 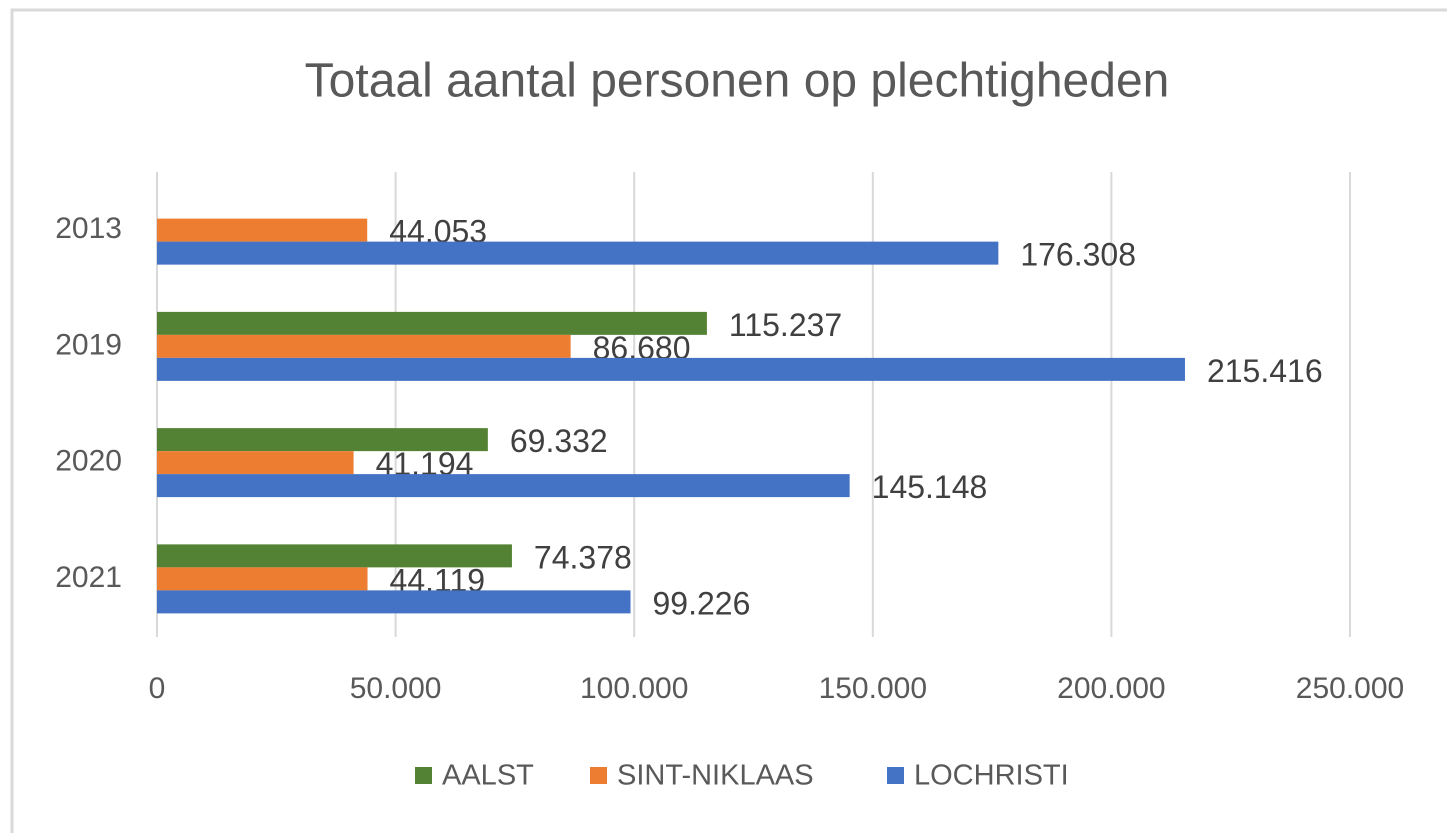 What do you see at coordinates (1265, 371) in the screenshot?
I see `data-label: 215.416` at bounding box center [1265, 371].